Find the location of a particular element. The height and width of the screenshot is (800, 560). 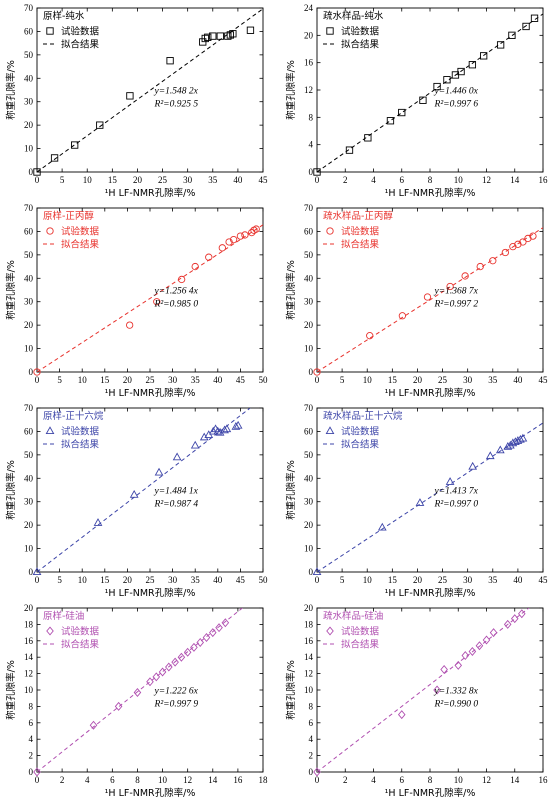

chart-title: 疏水样品-纯水 is located at coordinates (353, 16).